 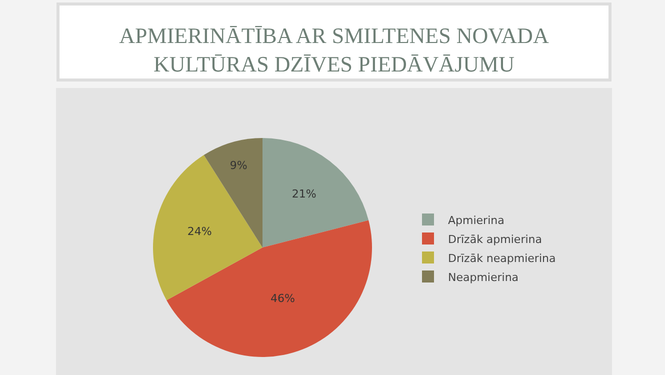 What do you see at coordinates (304, 193) in the screenshot?
I see `data-label: 21%` at bounding box center [304, 193].